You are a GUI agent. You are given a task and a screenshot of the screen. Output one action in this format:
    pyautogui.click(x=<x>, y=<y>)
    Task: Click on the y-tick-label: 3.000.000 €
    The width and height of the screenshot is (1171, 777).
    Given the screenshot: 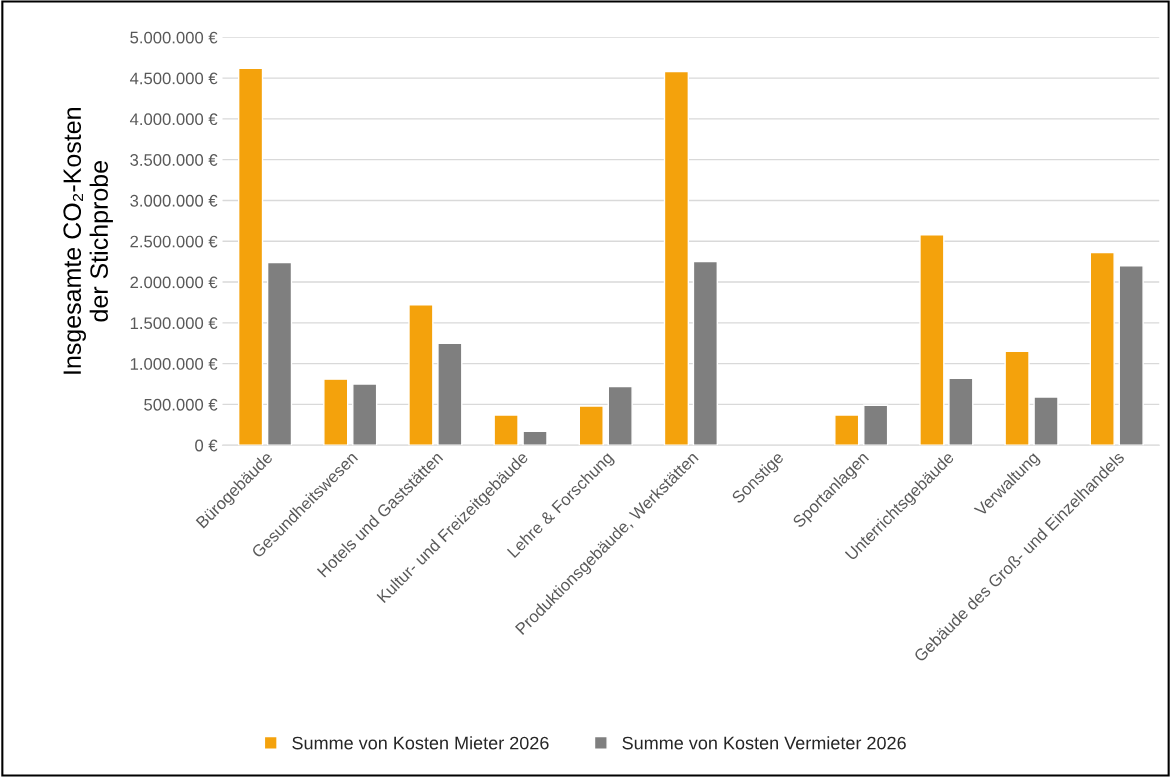 What is the action you would take?
    pyautogui.click(x=174, y=200)
    